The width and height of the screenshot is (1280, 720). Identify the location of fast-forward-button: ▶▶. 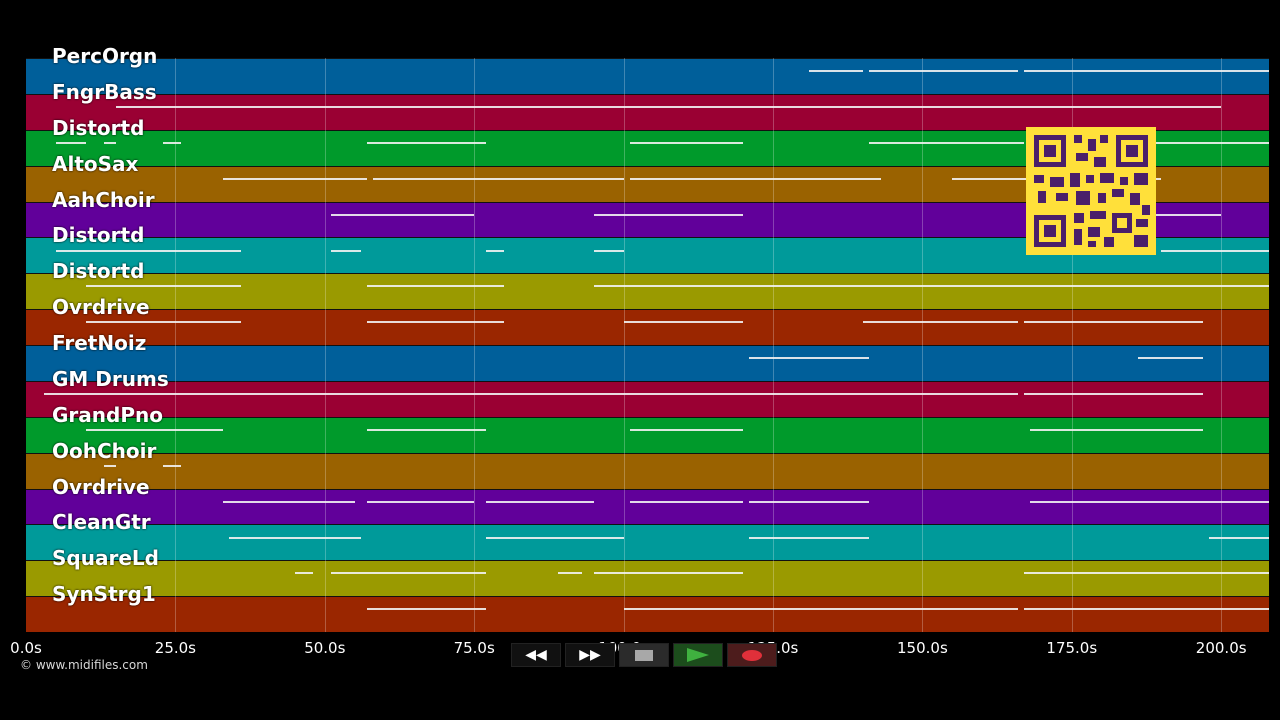
(590, 655).